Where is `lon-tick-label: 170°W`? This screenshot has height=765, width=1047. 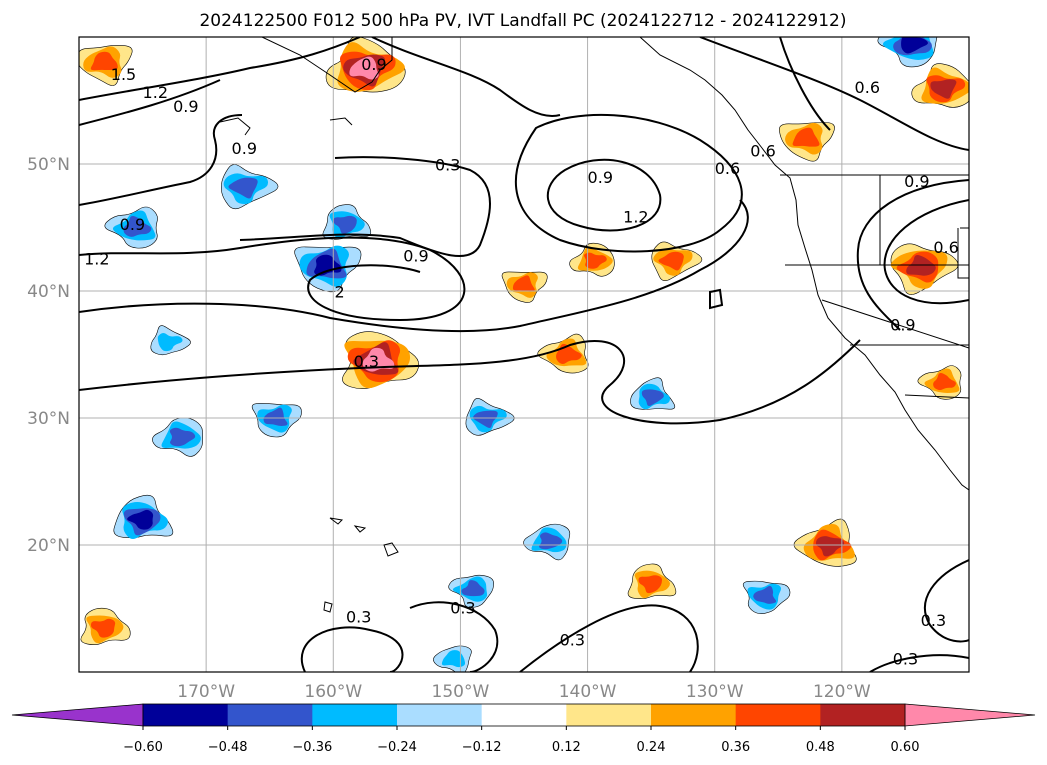
lon-tick-label: 170°W is located at coordinates (206, 692).